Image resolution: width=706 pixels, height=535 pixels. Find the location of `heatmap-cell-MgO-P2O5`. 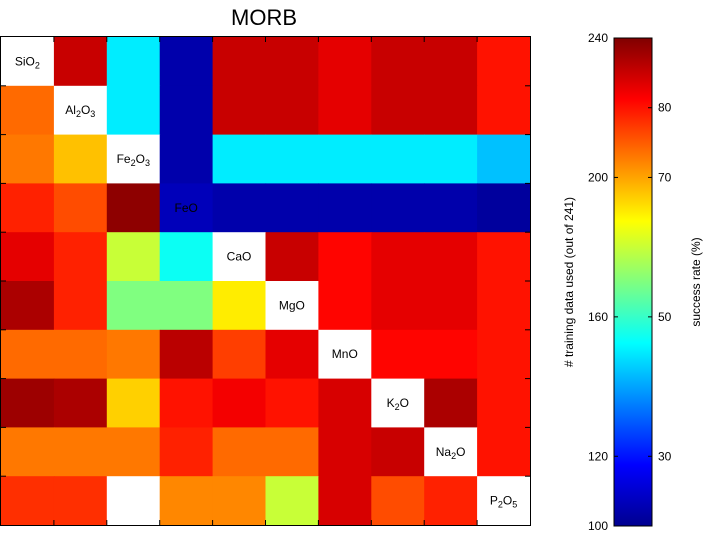

heatmap-cell-MgO-P2O5 is located at coordinates (504, 306).